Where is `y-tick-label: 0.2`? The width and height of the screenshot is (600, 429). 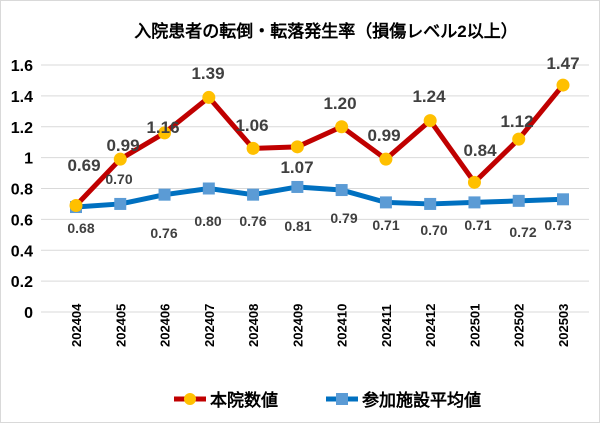
y-tick-label: 0.2 is located at coordinates (22, 282).